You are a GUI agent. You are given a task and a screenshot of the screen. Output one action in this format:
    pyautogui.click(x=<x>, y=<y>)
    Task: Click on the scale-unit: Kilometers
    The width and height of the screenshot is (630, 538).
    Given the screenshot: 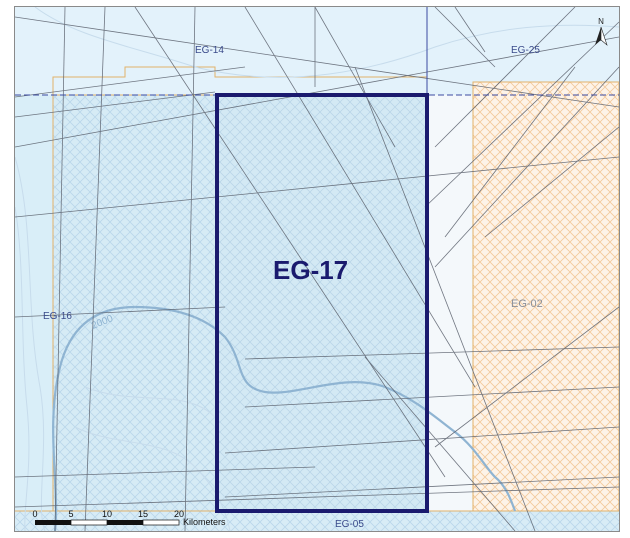 What is the action you would take?
    pyautogui.click(x=204, y=522)
    